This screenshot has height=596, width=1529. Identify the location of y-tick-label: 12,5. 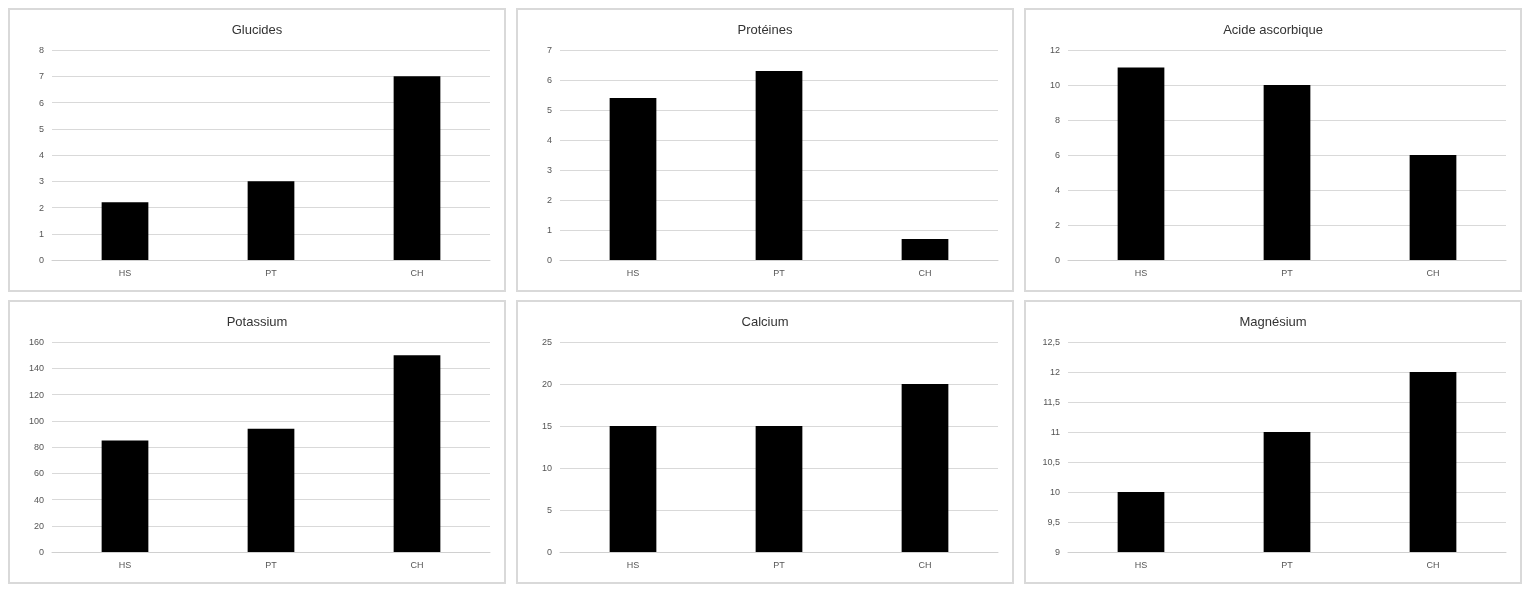
(1051, 342).